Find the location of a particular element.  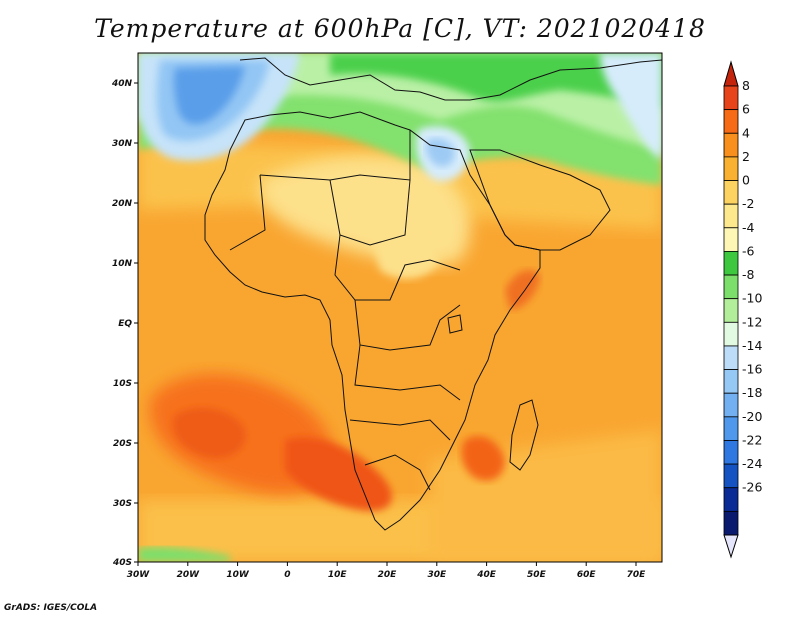

colorbar-label: -8 is located at coordinates (748, 274).